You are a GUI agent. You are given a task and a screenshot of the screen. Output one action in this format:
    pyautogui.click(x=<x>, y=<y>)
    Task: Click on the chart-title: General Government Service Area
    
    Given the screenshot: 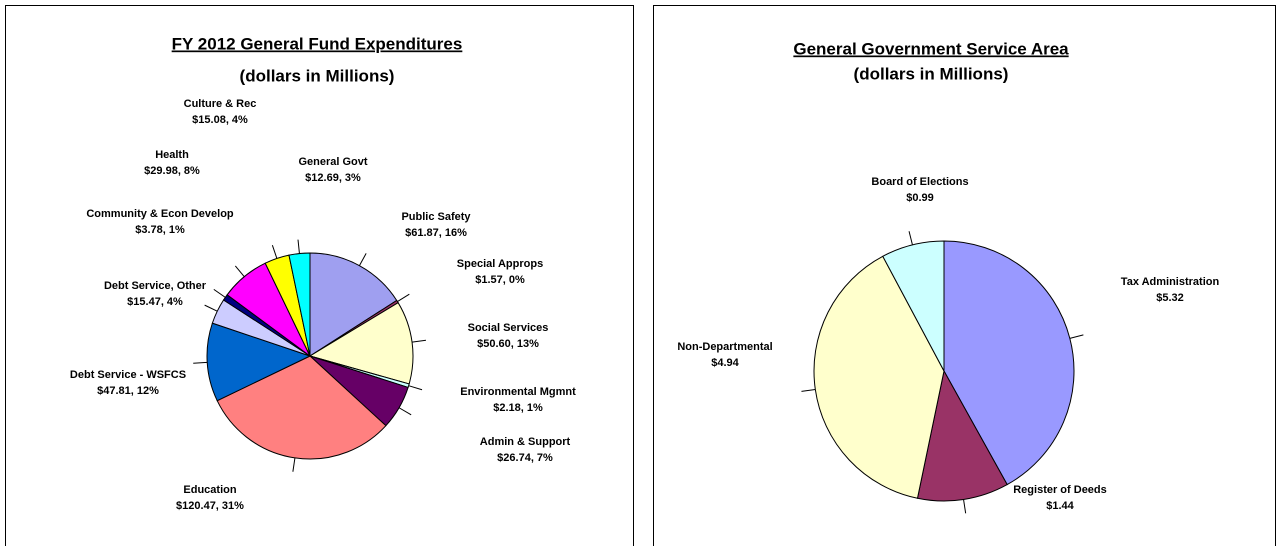 What is the action you would take?
    pyautogui.click(x=931, y=48)
    